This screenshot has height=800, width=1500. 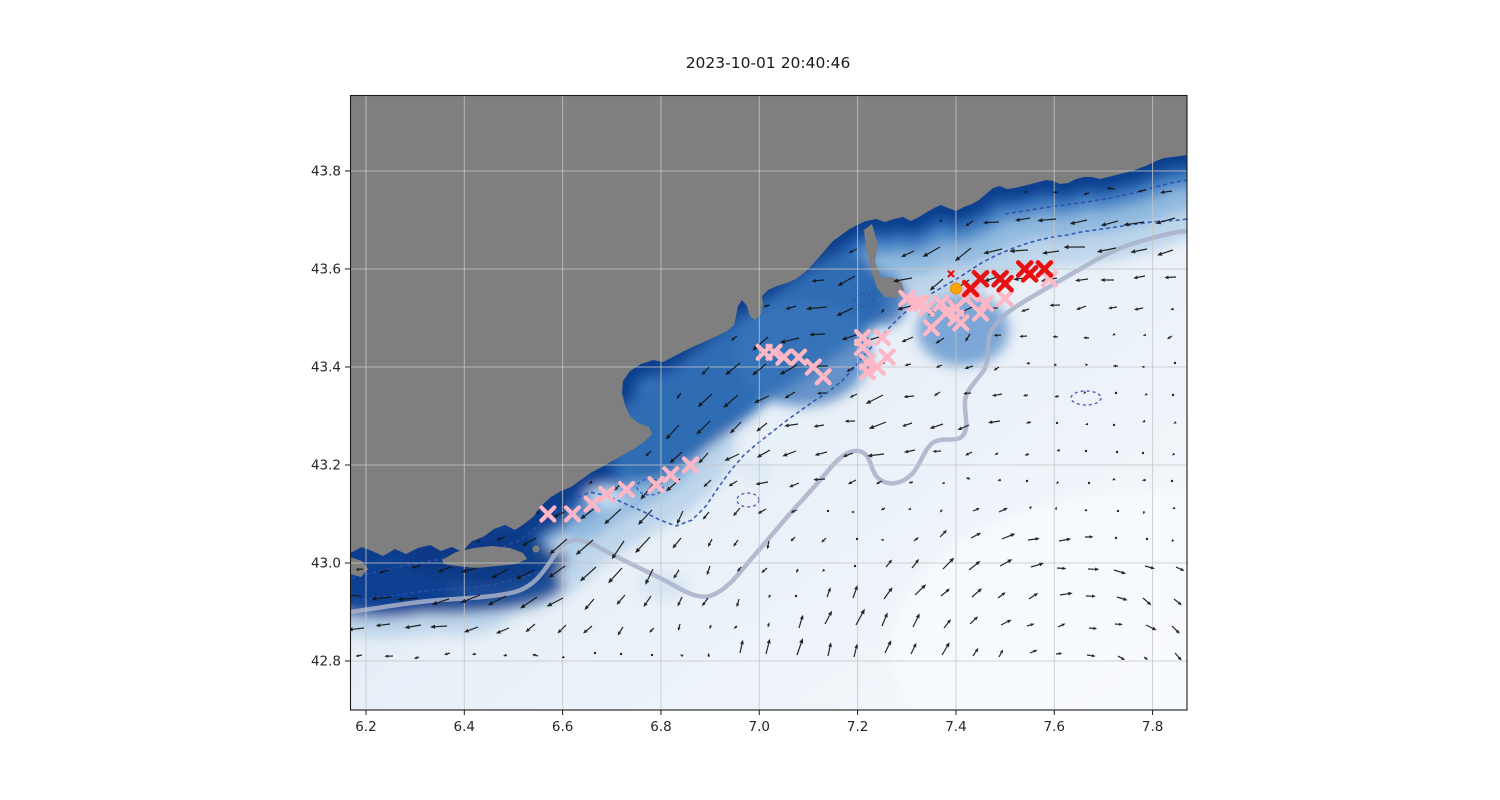 What do you see at coordinates (1044, 269) in the screenshot?
I see `red-track-marker` at bounding box center [1044, 269].